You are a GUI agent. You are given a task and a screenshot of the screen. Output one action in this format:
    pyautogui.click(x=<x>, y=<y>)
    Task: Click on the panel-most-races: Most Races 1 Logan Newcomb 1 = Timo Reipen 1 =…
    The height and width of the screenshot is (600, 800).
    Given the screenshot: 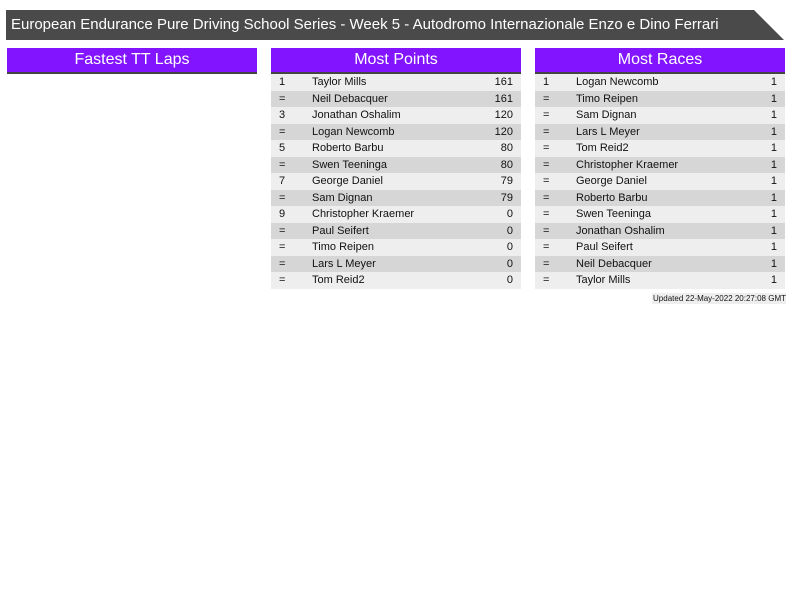 What is the action you would take?
    pyautogui.click(x=660, y=168)
    